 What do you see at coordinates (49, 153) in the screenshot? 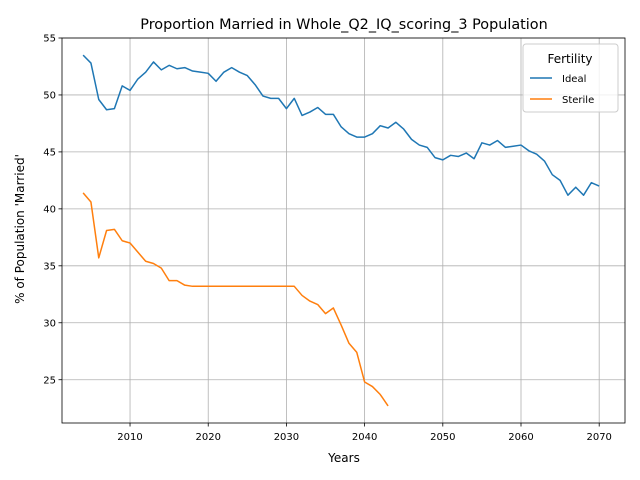
I see `y-tick-label: 45` at bounding box center [49, 153].